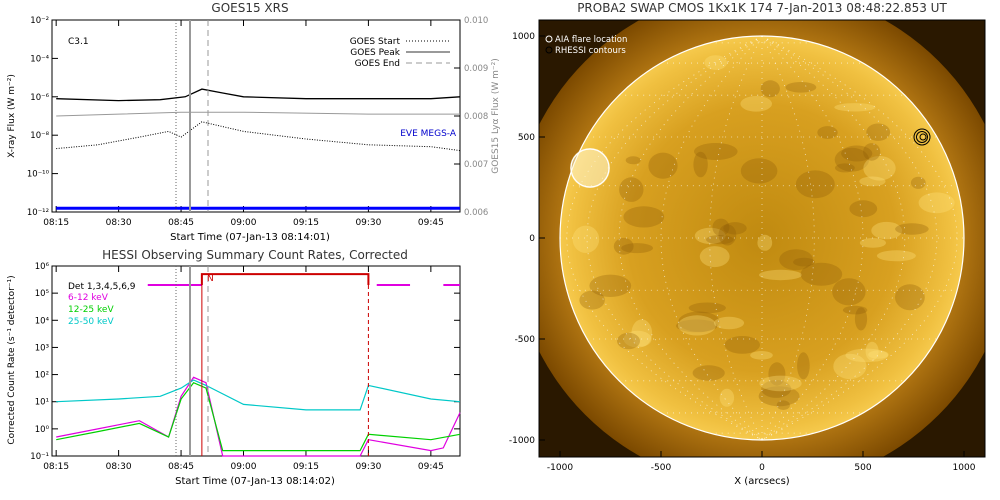 The width and height of the screenshot is (1000, 500). I want to click on hessi-legend-25-50: 25-50 keV, so click(91, 322).